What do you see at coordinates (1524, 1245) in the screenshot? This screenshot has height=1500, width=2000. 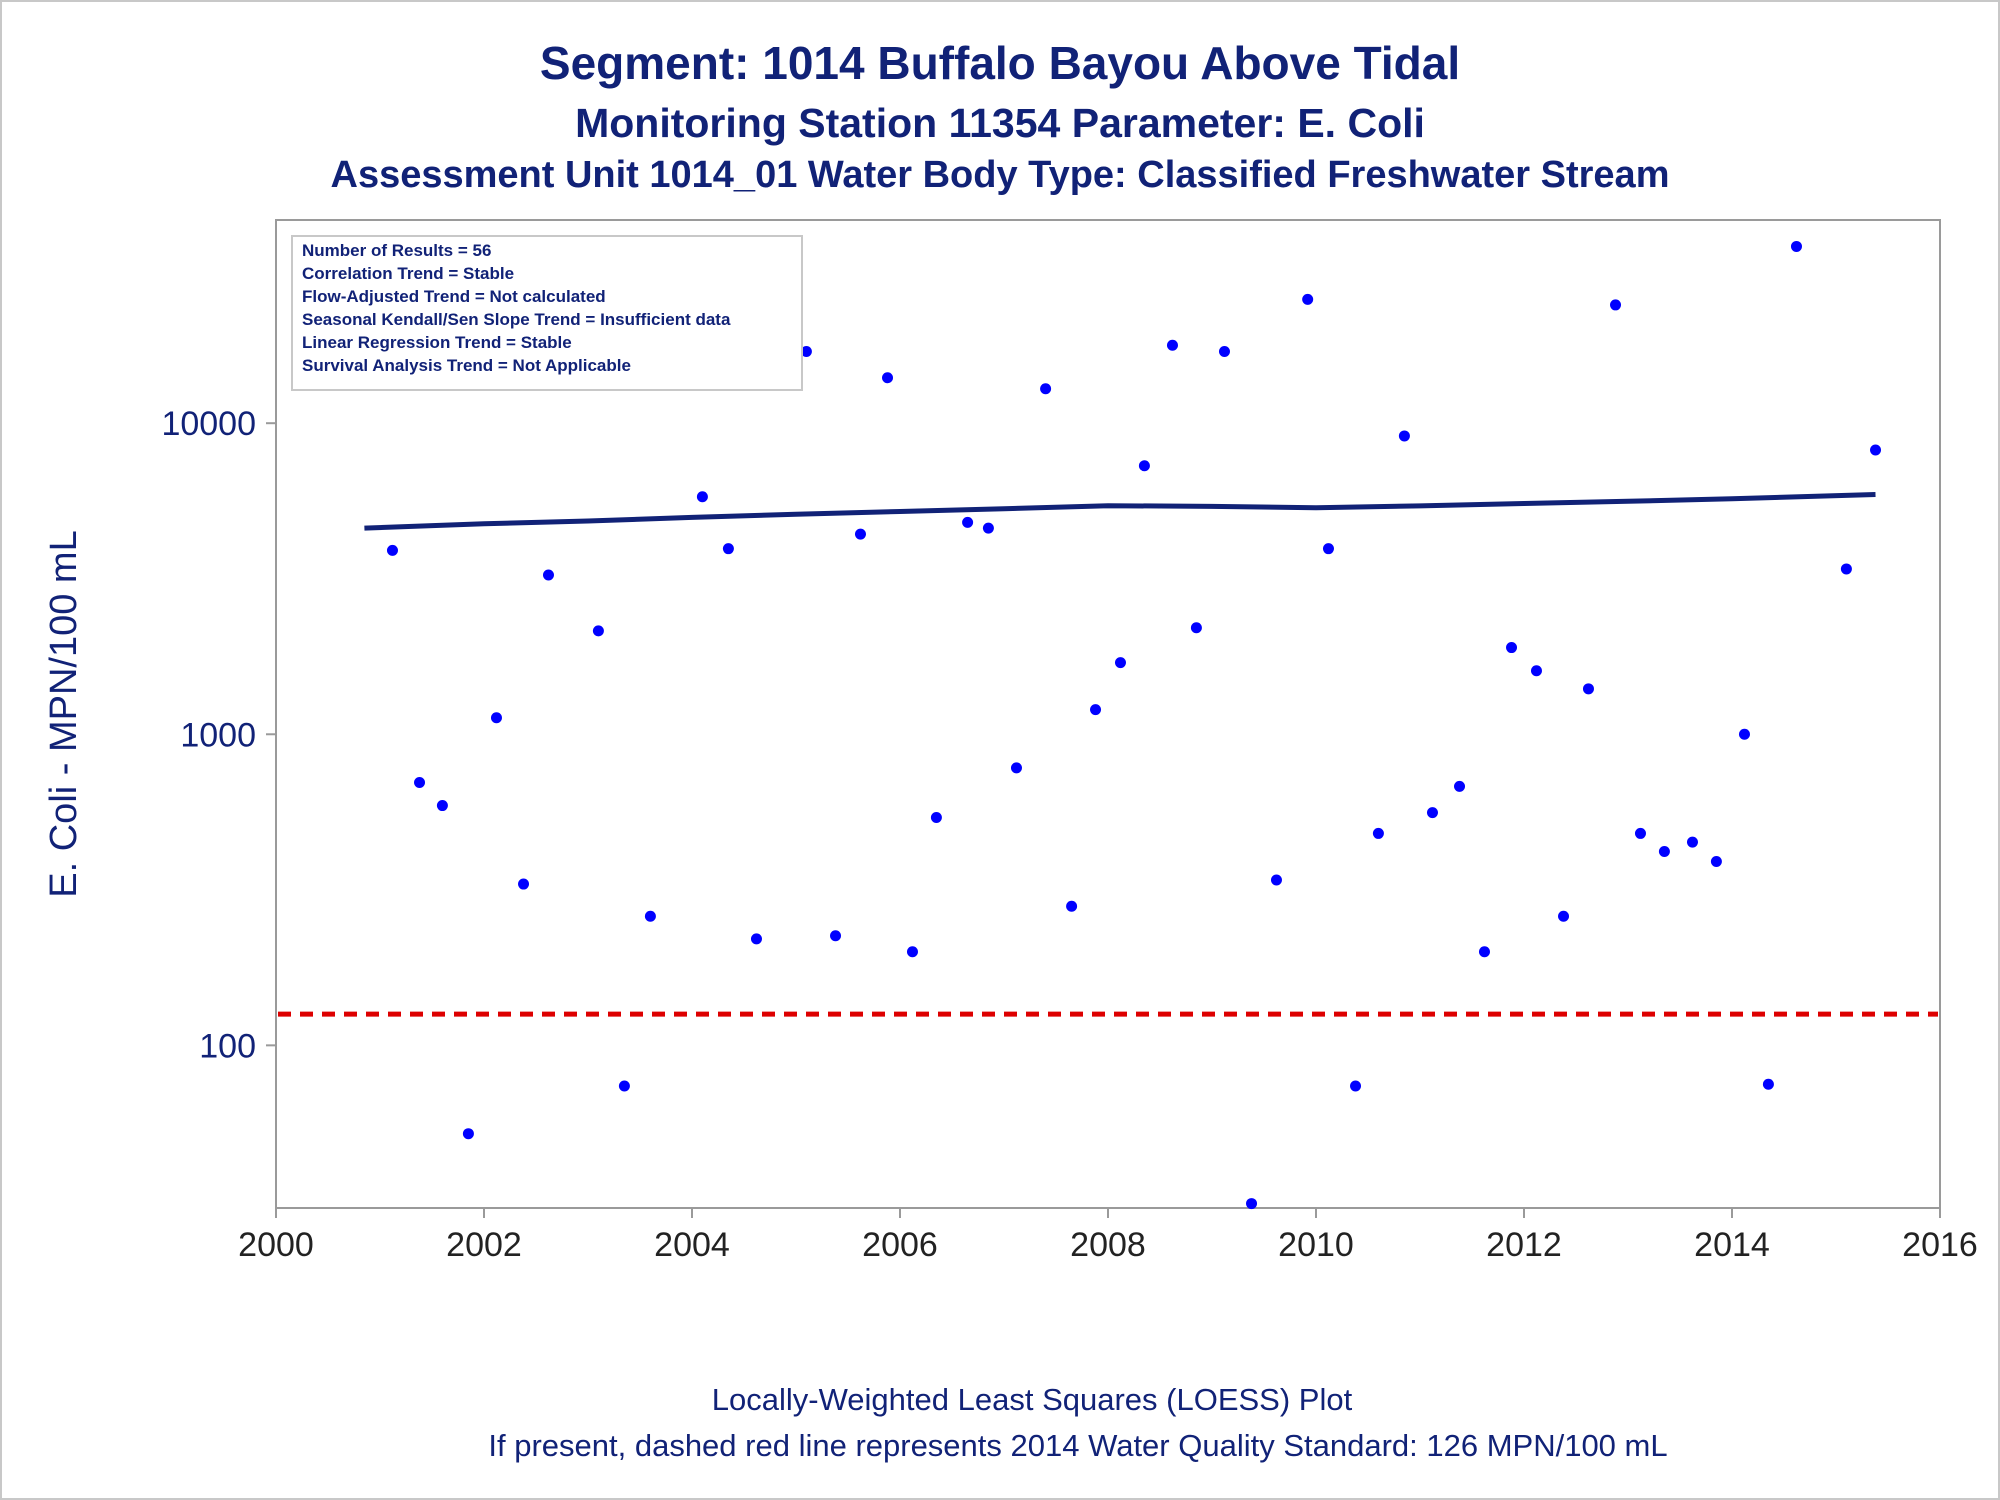 I see `x-tick-label: 2012` at bounding box center [1524, 1245].